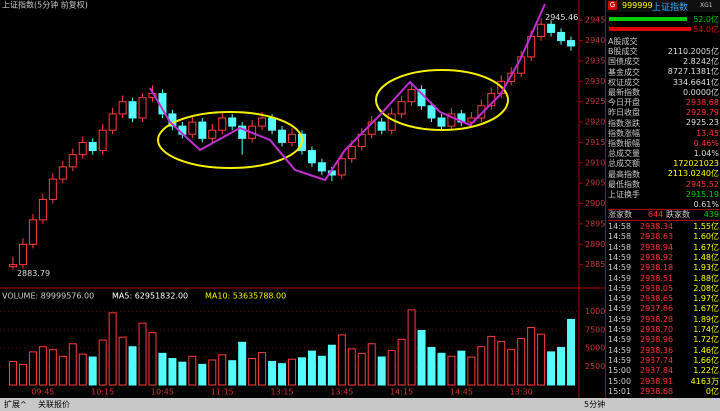 This screenshot has height=411, width=720. What do you see at coordinates (657, 247) in the screenshot?
I see `tick-price: 2938.94` at bounding box center [657, 247].